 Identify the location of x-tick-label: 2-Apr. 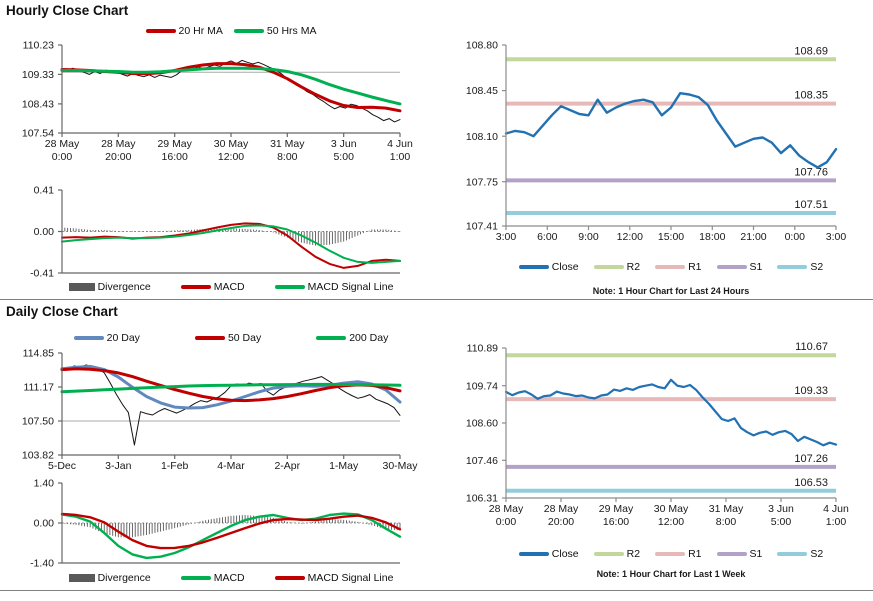
(287, 466).